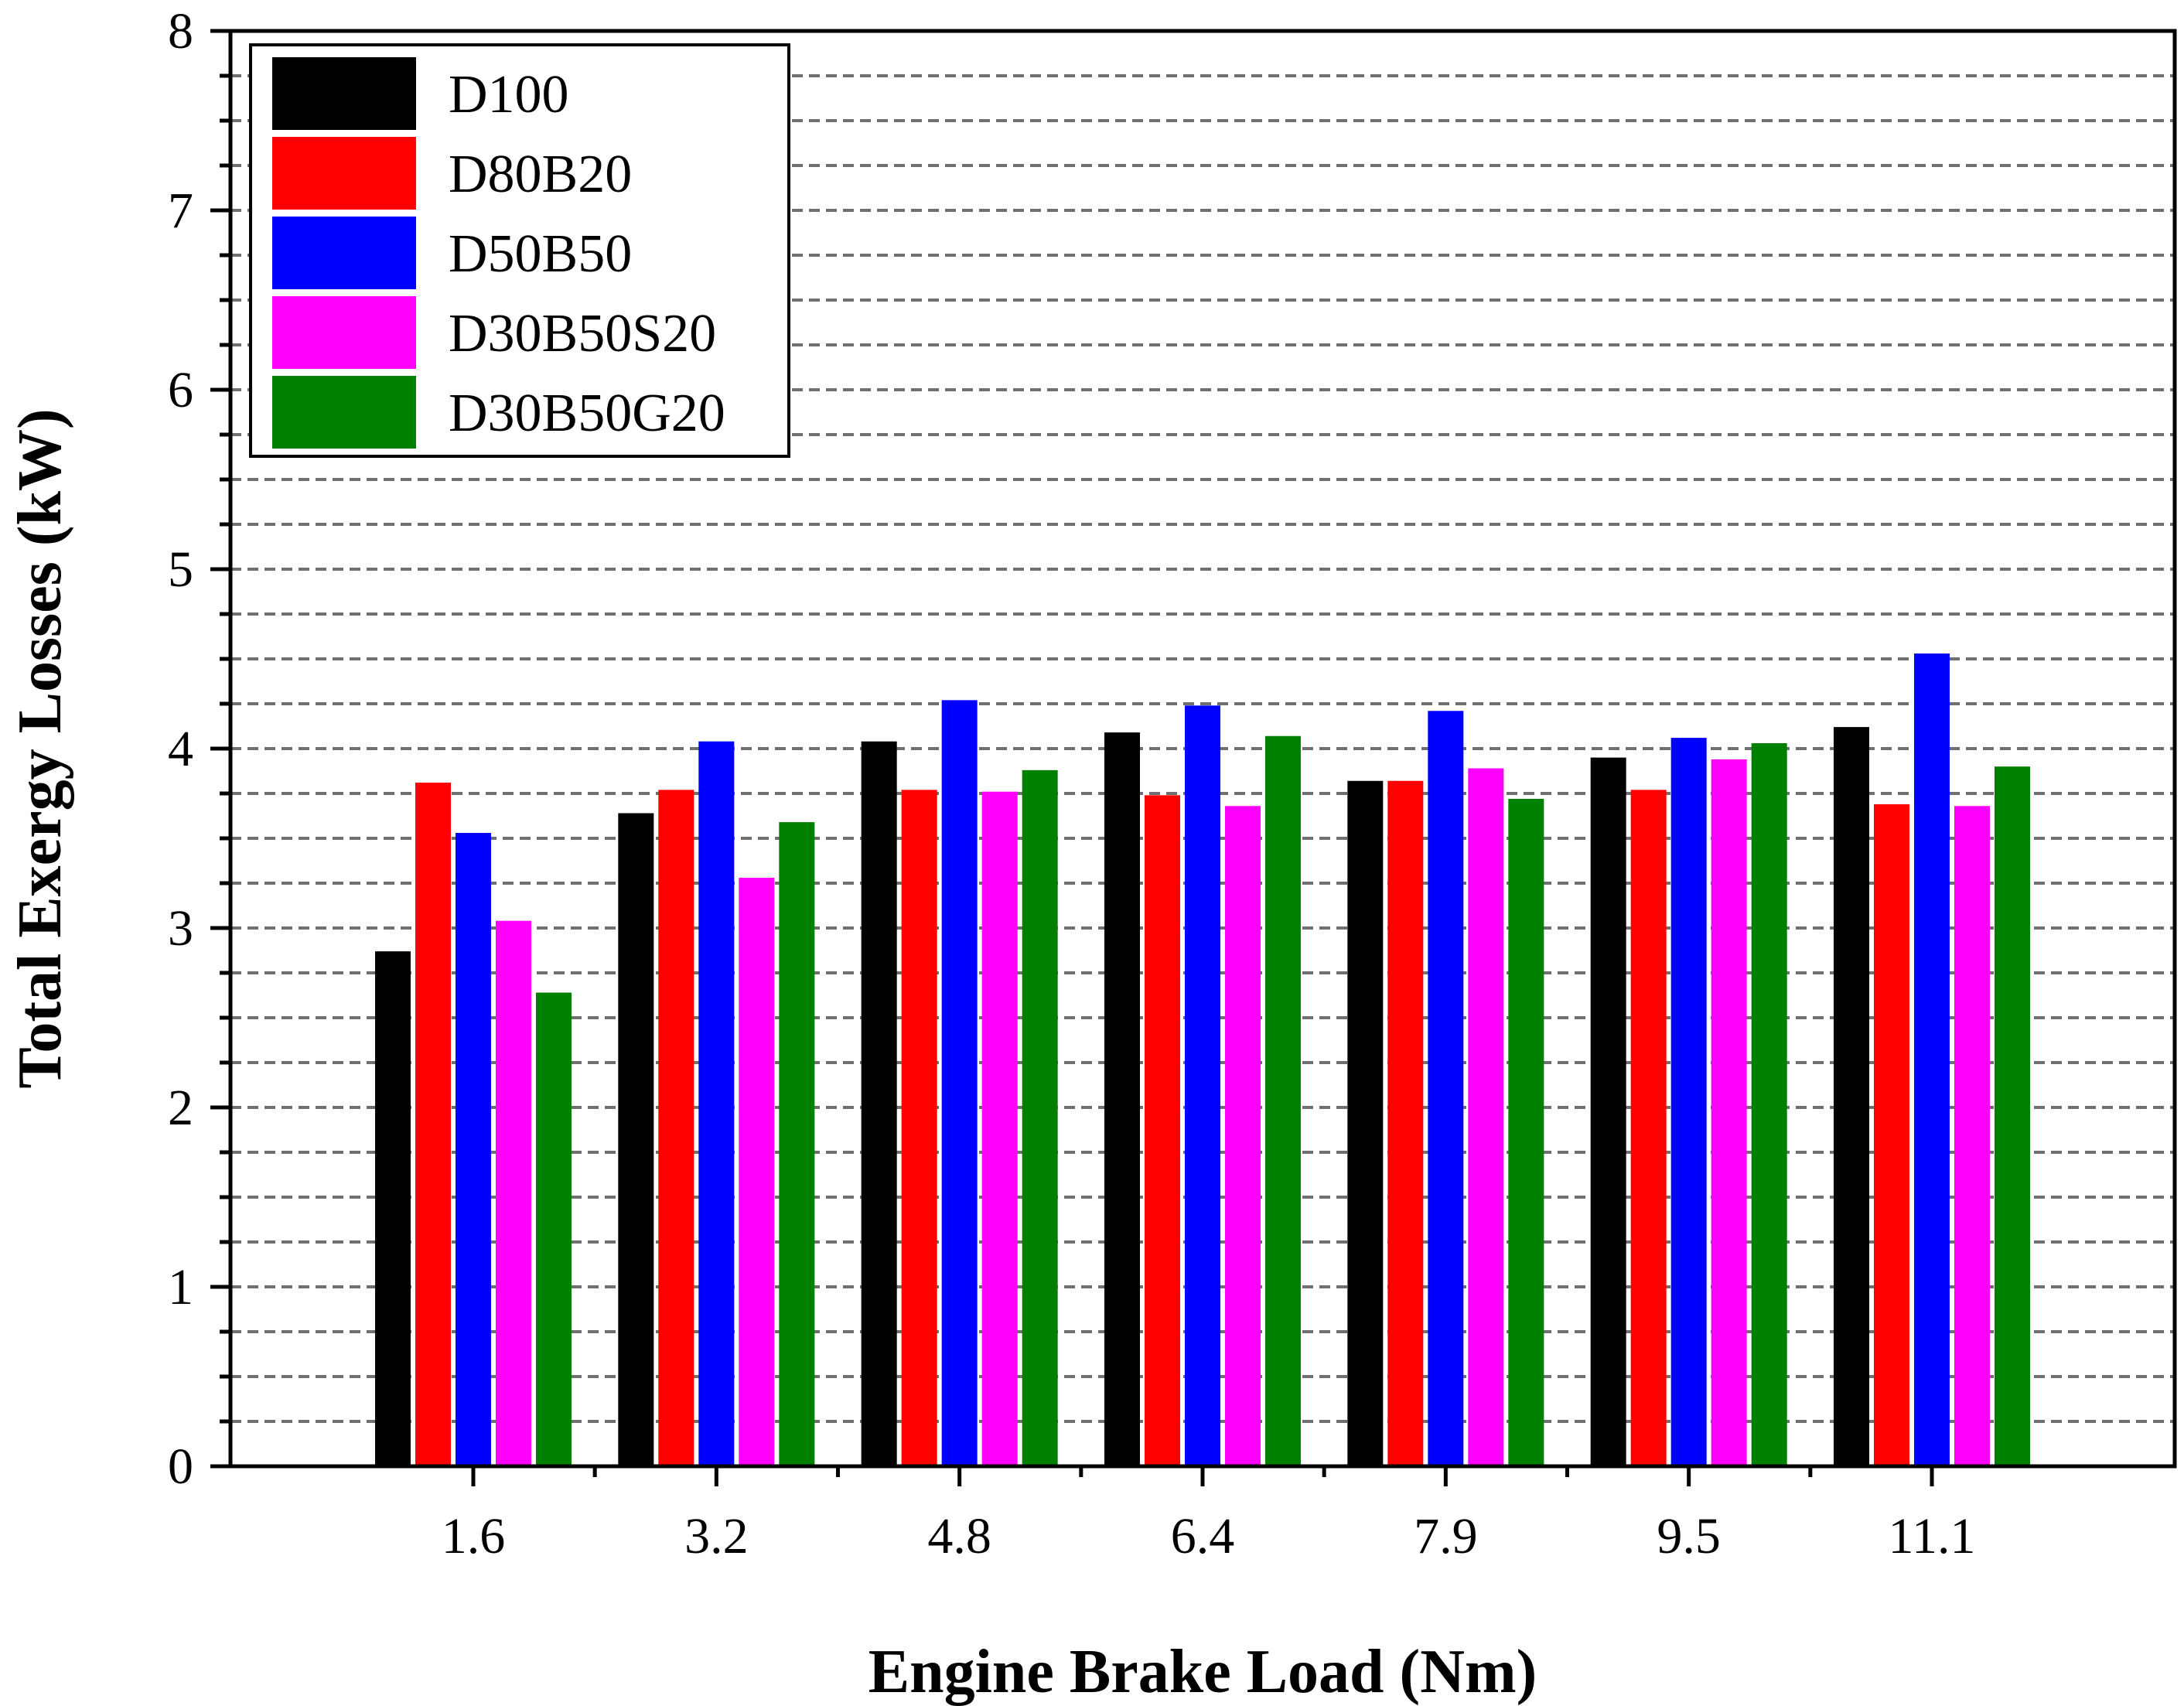 The height and width of the screenshot is (1706, 2184). Describe the element at coordinates (180, 1466) in the screenshot. I see `y-tick-label: 0` at that location.